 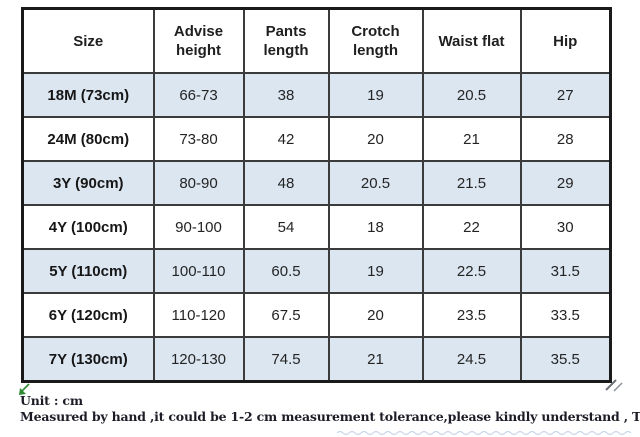 What do you see at coordinates (471, 183) in the screenshot?
I see `table-cell: 21.5` at bounding box center [471, 183].